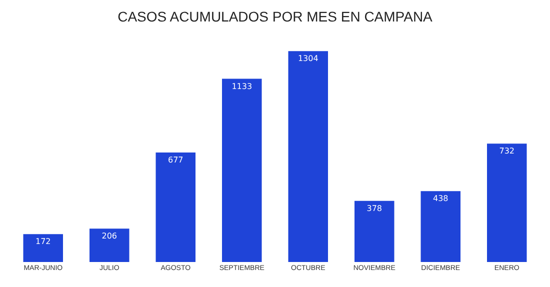  Describe the element at coordinates (507, 151) in the screenshot. I see `data-label: 732` at that location.